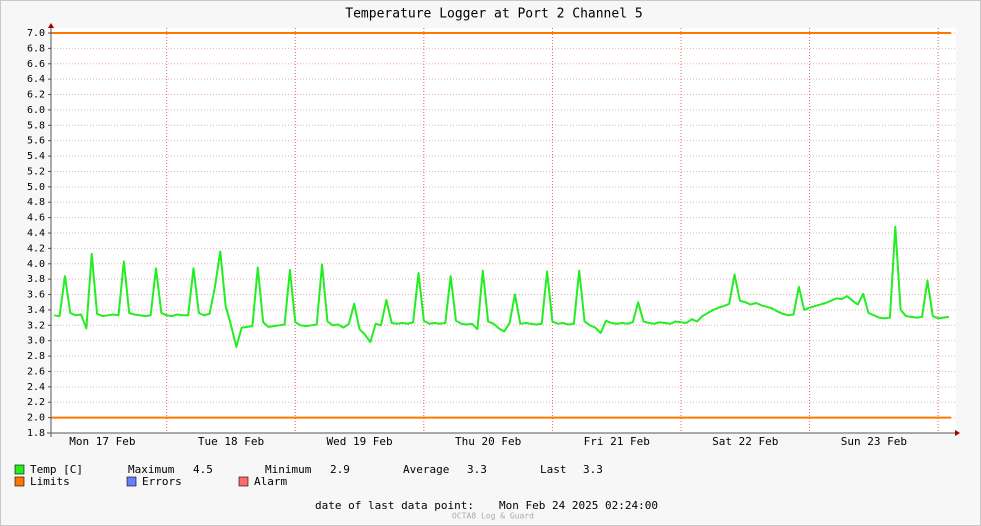  I want to click on y-tick-label: 3.8, so click(36, 279).